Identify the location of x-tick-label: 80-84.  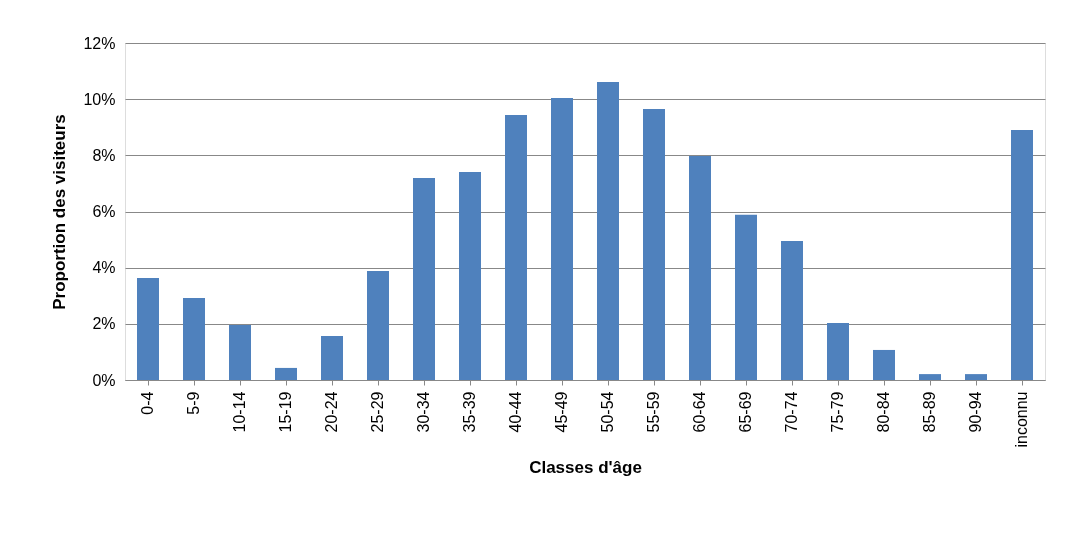
(883, 412).